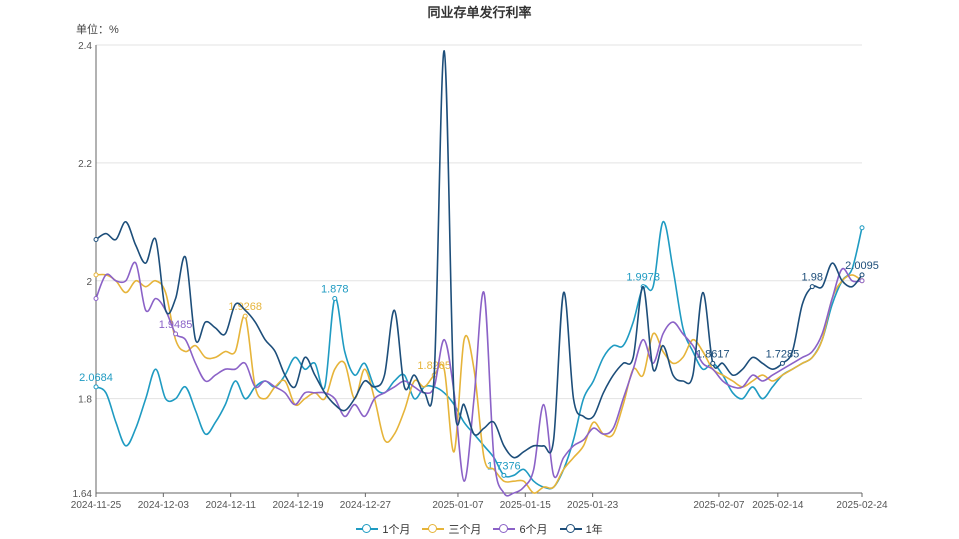  What do you see at coordinates (335, 289) in the screenshot?
I see `data-label: 1.878` at bounding box center [335, 289].